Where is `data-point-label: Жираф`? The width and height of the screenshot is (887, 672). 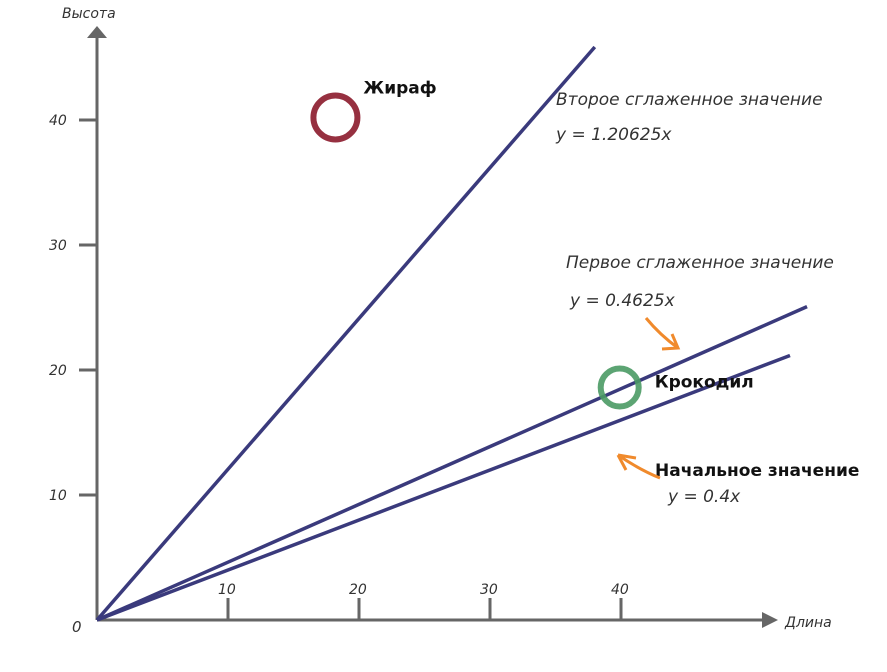 data-point-label: Жираф is located at coordinates (399, 89).